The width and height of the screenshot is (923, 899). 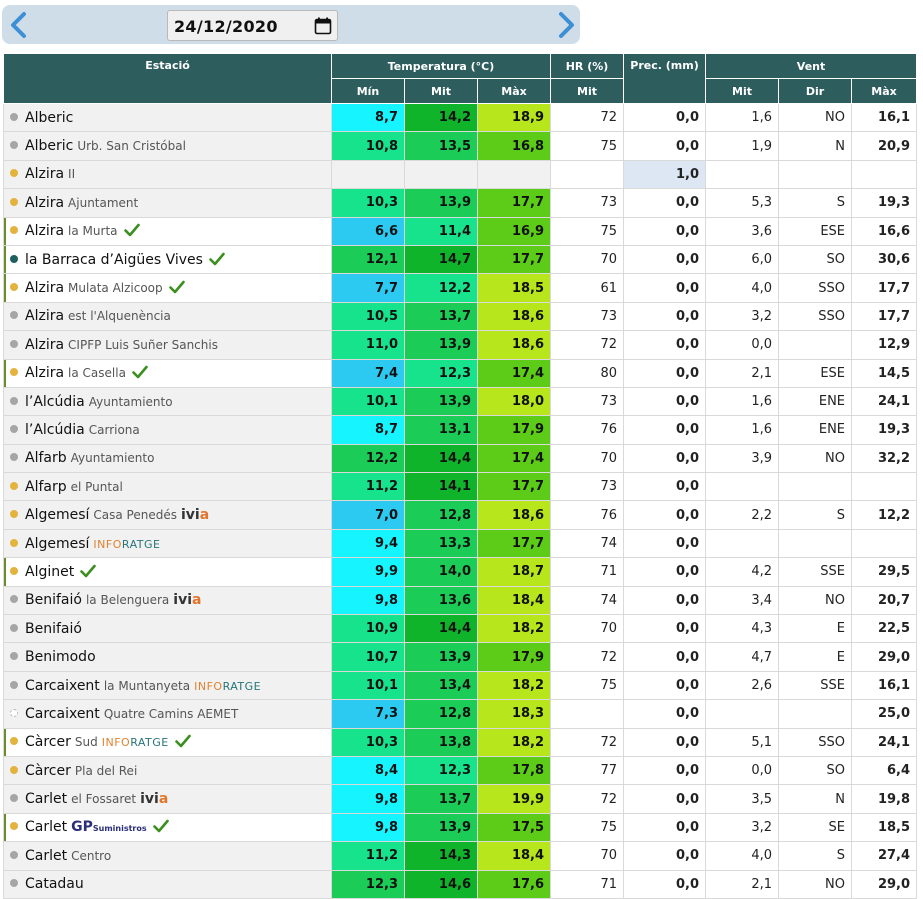 What do you see at coordinates (460, 174) in the screenshot?
I see `table-row: Alzira II 1,0` at bounding box center [460, 174].